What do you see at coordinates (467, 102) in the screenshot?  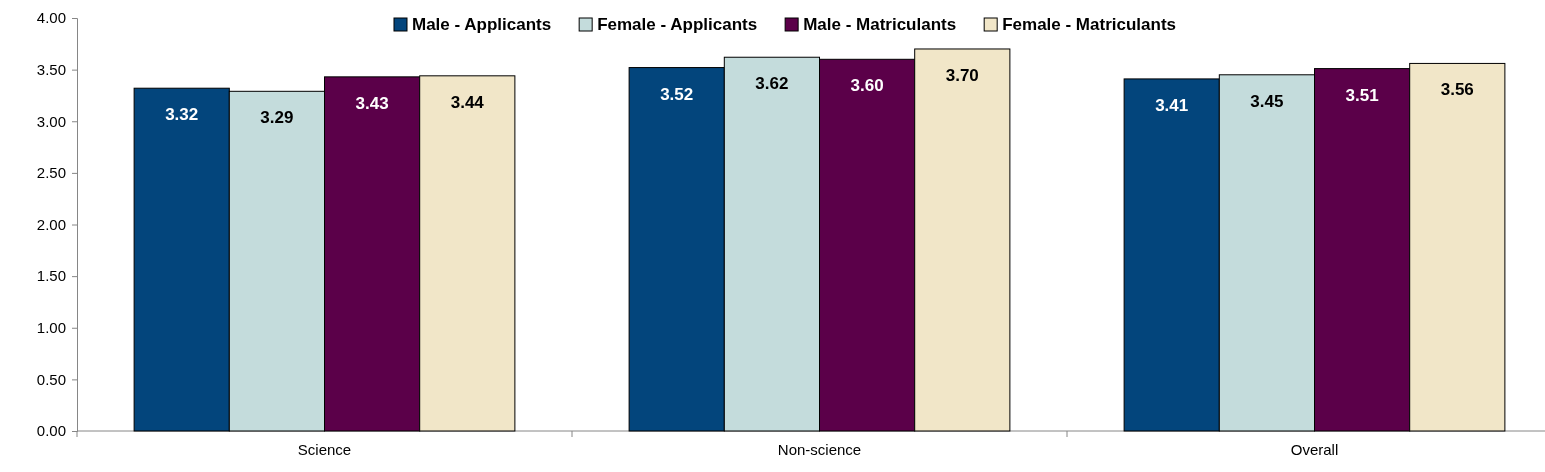 I see `text: 3.44` at bounding box center [467, 102].